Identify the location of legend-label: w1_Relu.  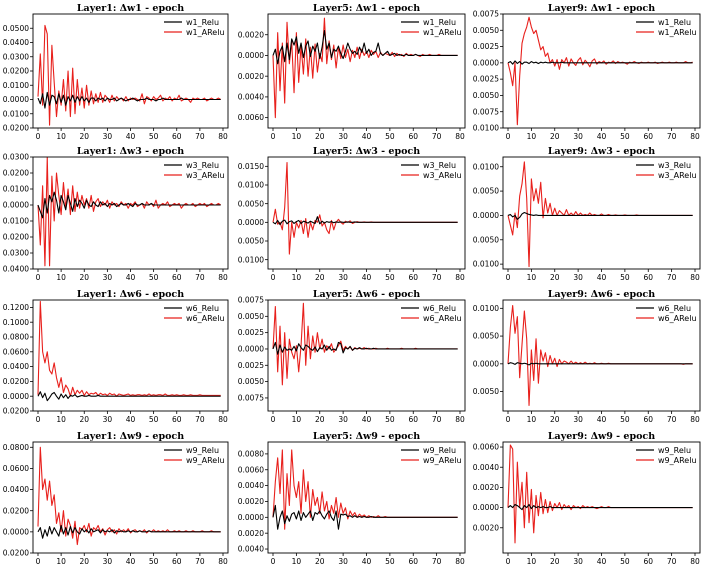
(674, 22).